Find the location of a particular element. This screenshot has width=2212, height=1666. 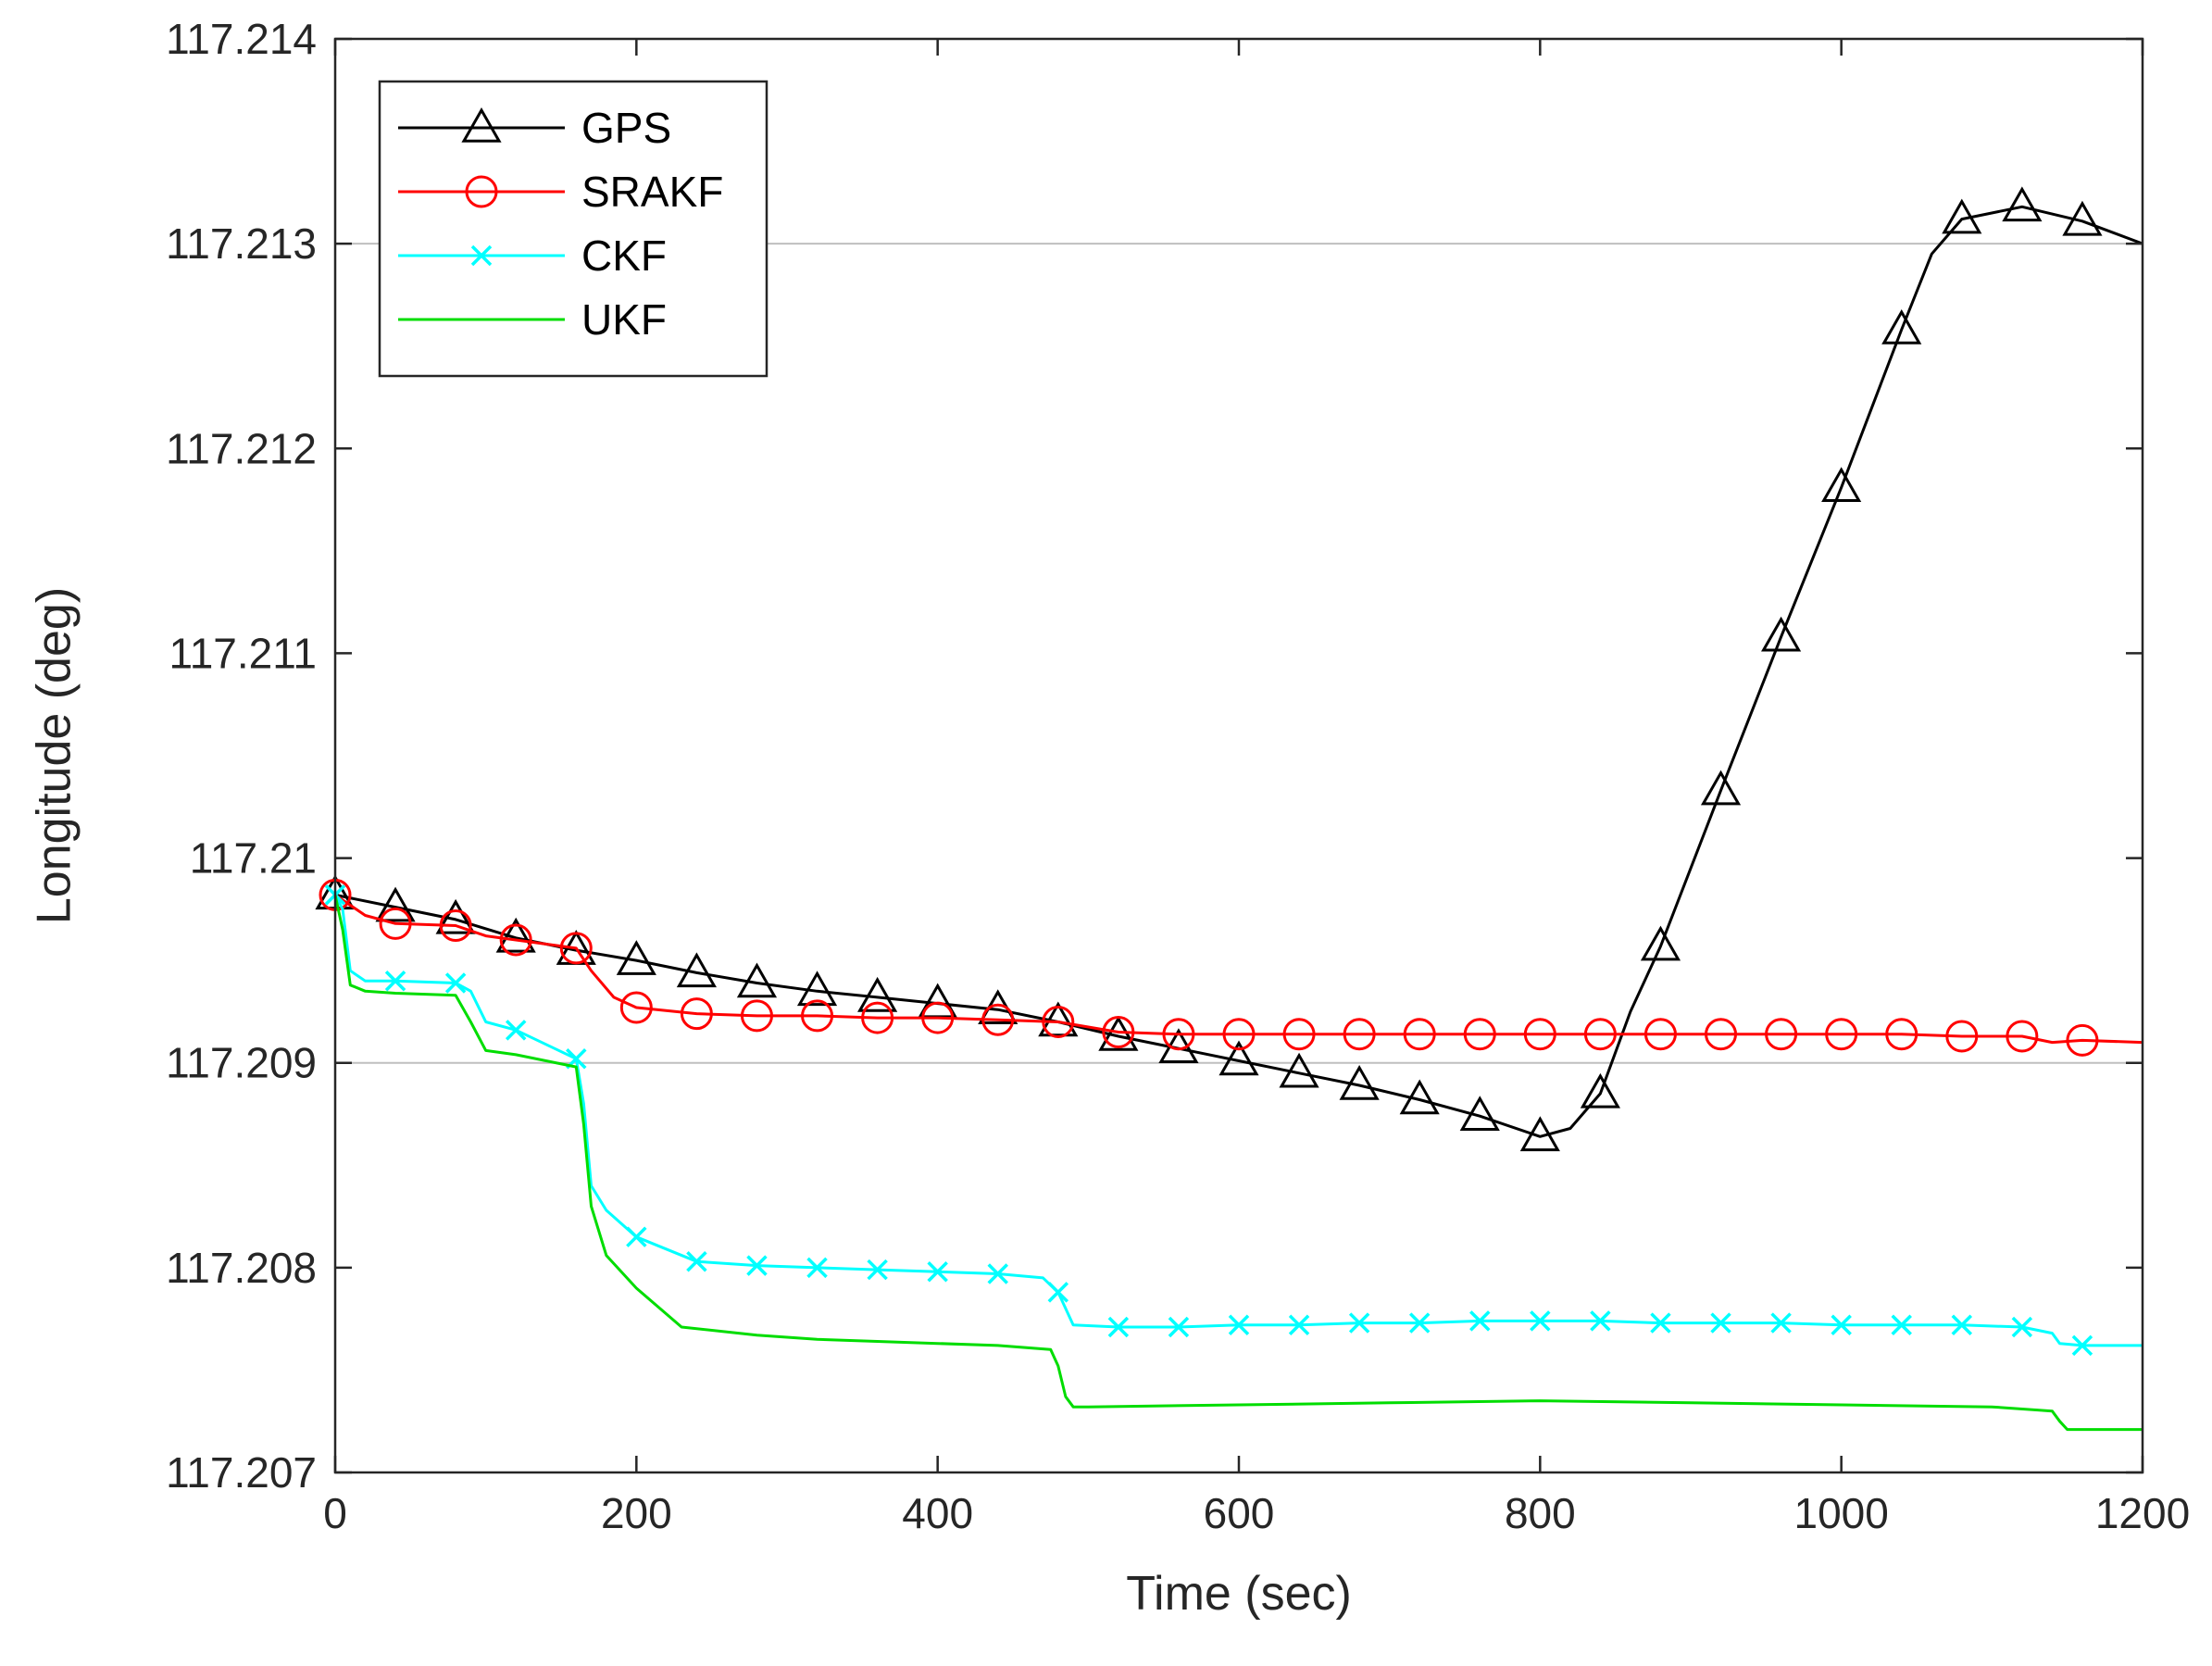

legend-label: SRAKF is located at coordinates (652, 192).